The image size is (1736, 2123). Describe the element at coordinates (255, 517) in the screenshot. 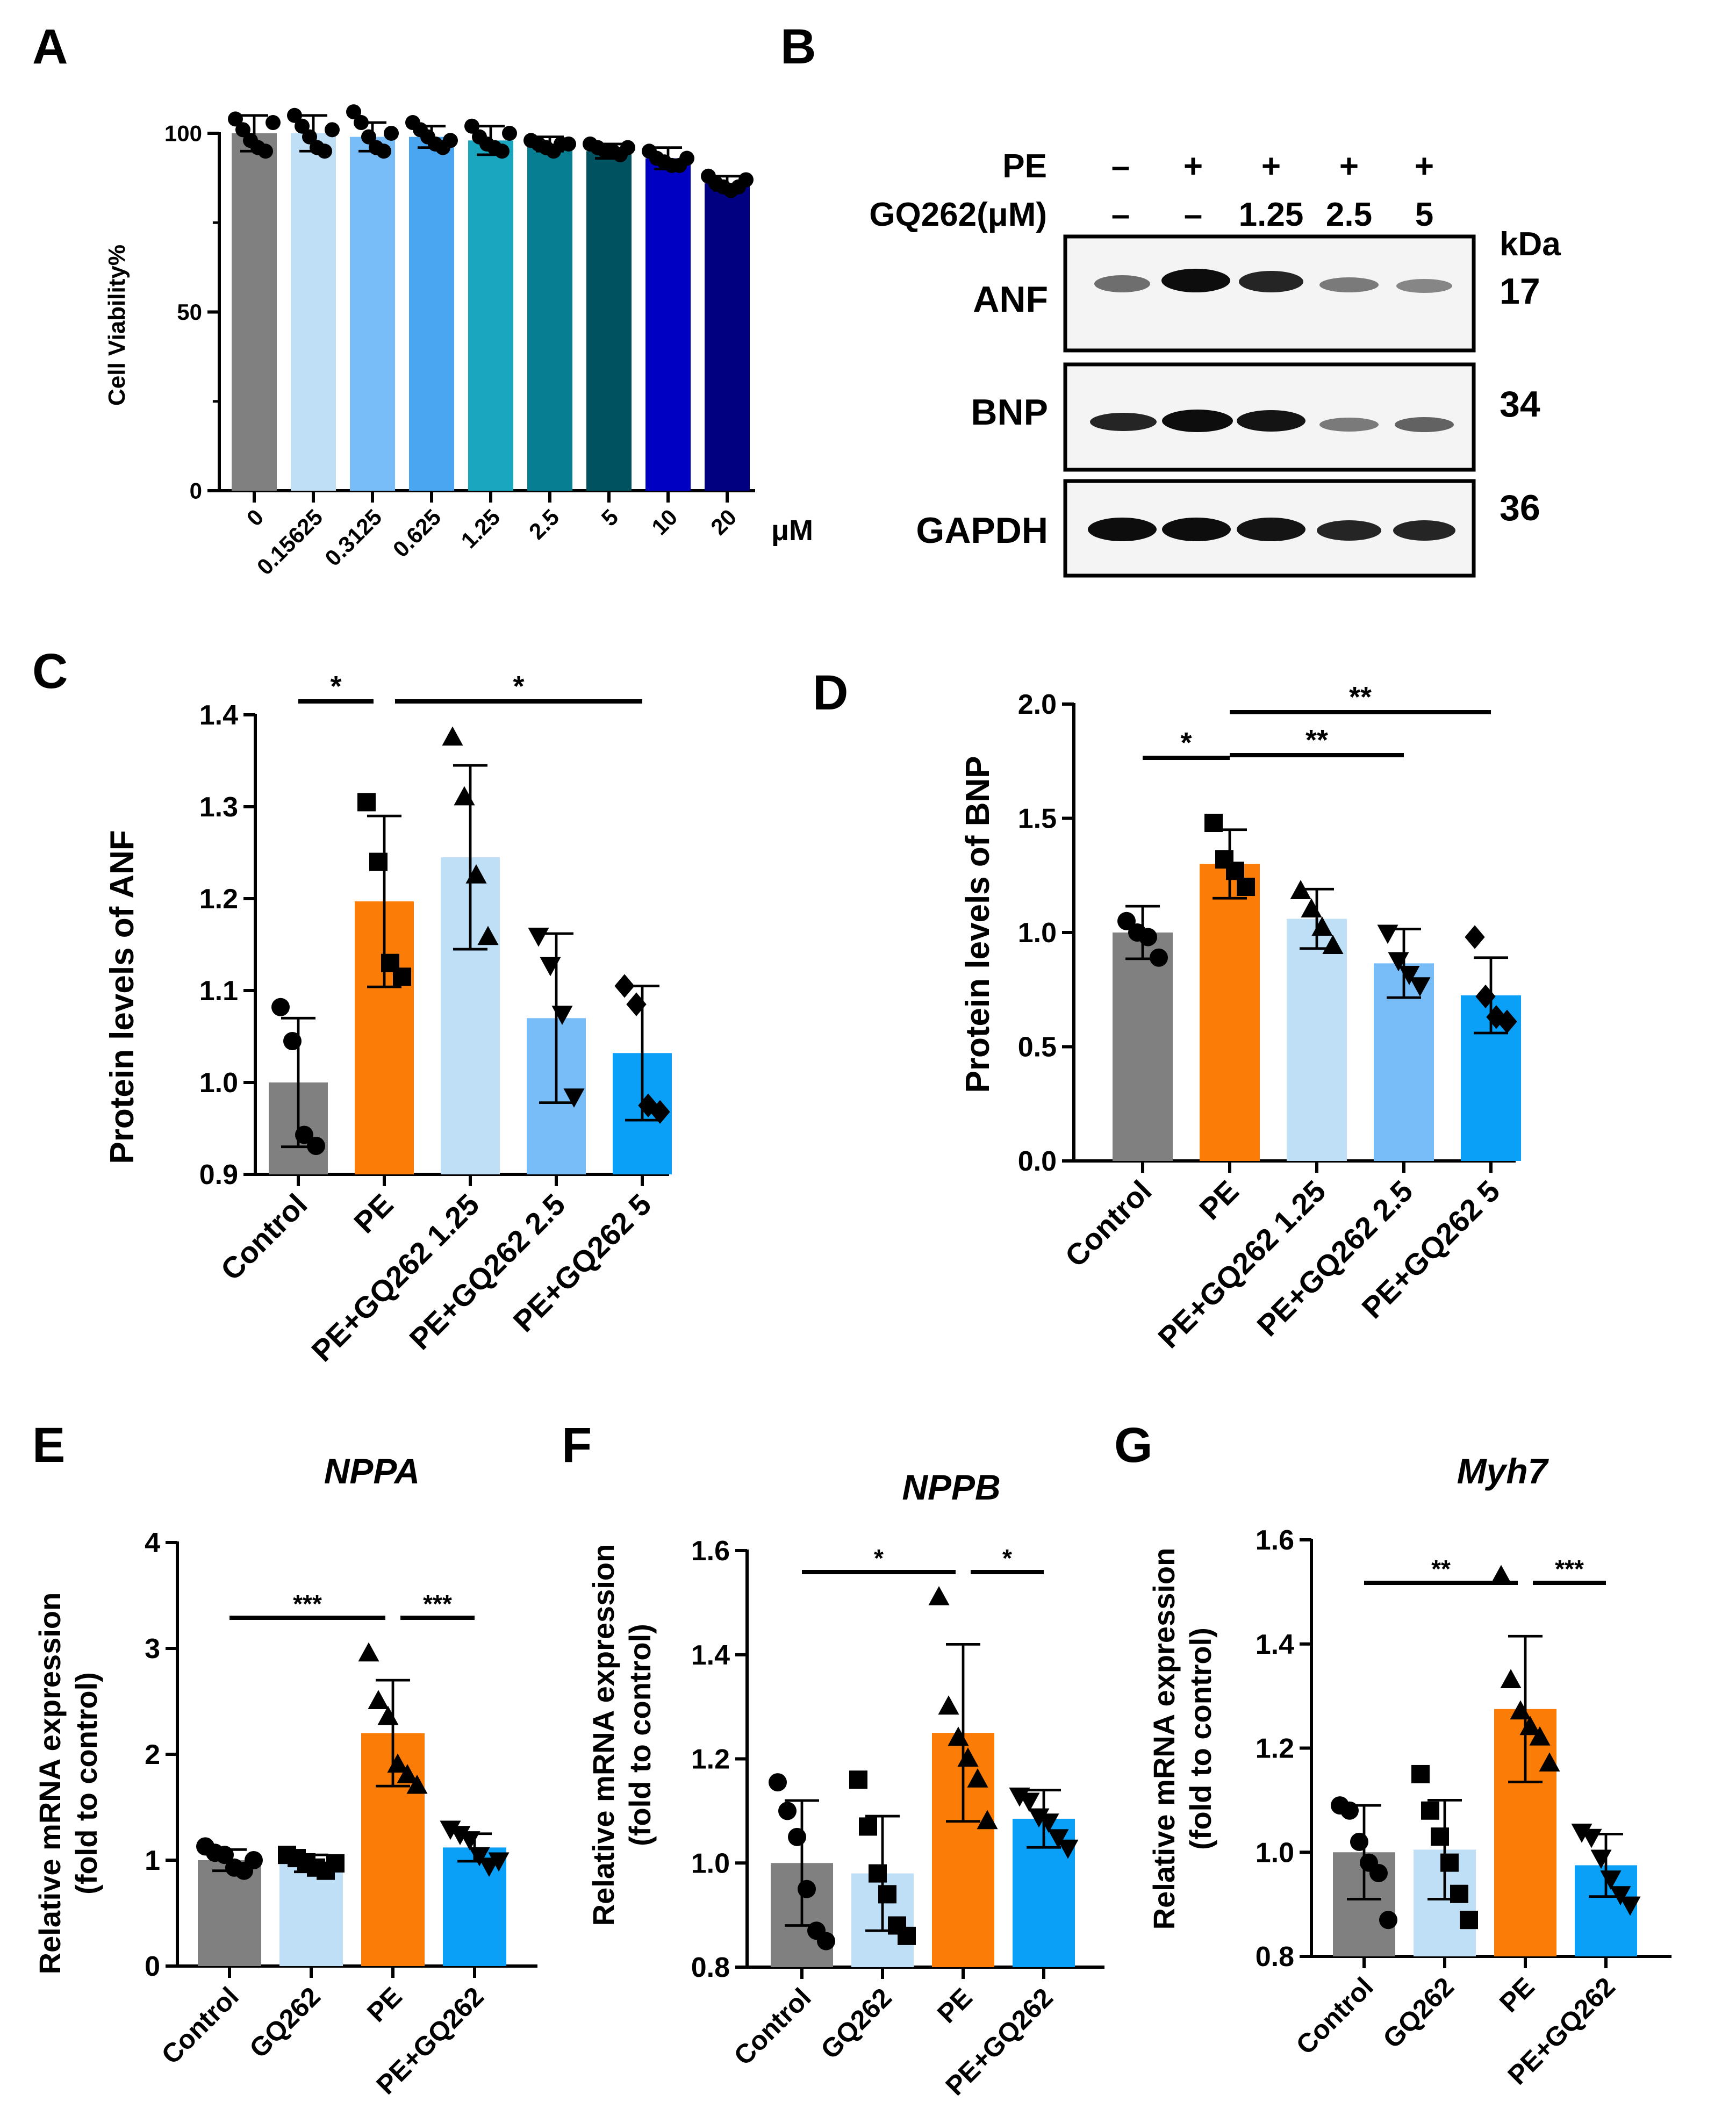

I see `chart-a-xlabel-0: 0` at that location.